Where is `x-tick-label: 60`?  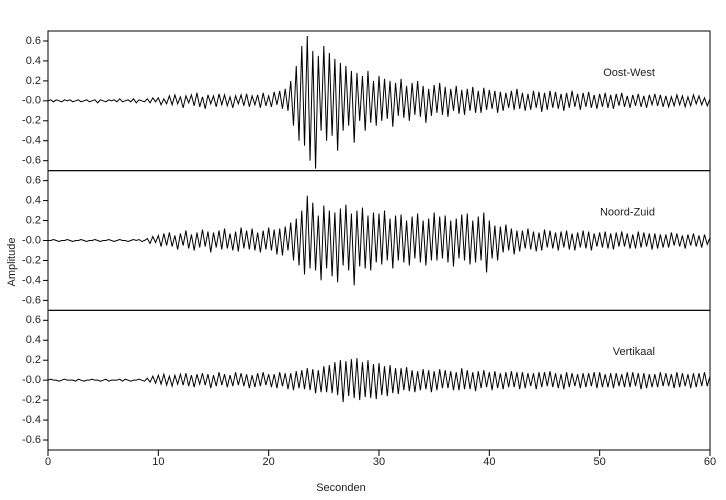 x-tick-label: 60 is located at coordinates (710, 462).